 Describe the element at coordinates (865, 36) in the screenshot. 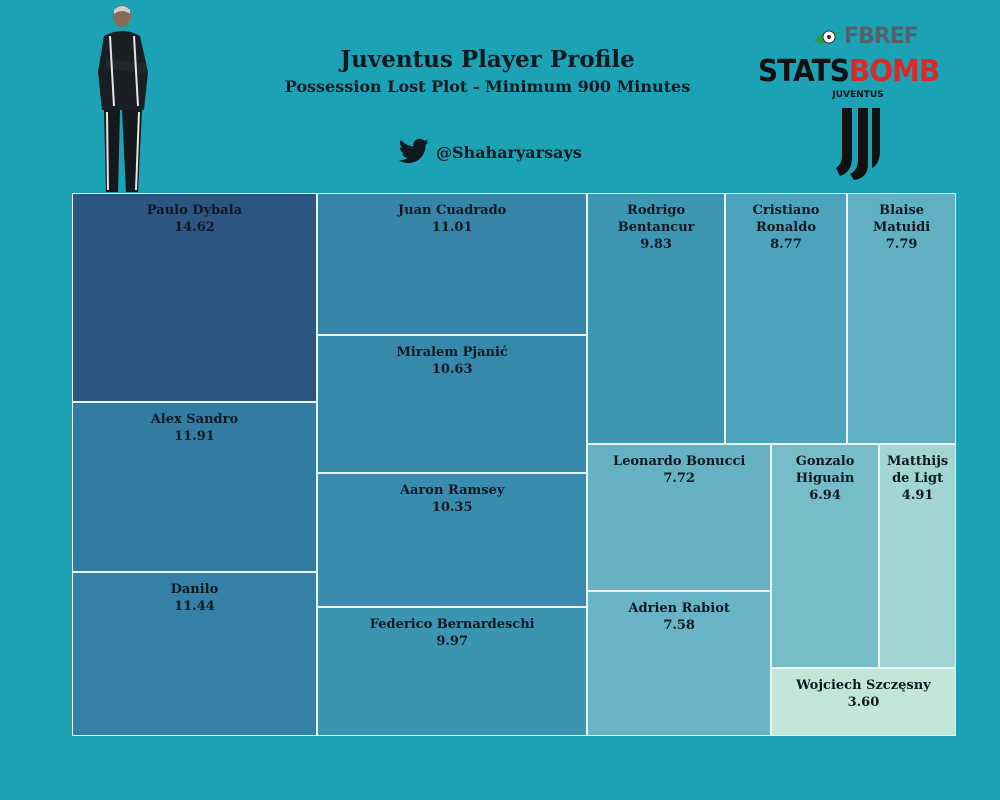

I see `fbref-logo: FBREF` at that location.